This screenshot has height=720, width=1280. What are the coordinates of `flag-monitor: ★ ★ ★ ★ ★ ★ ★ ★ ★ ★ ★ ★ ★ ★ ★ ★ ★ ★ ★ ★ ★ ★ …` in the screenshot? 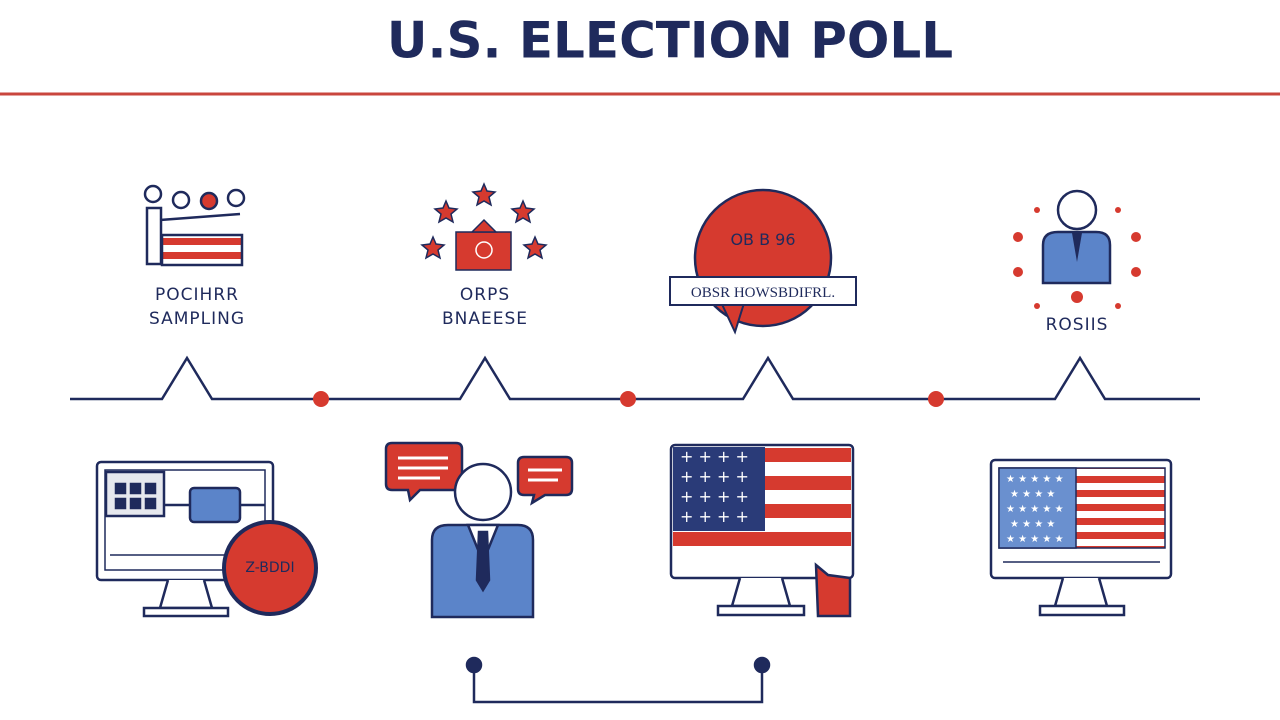 It's located at (1081, 537).